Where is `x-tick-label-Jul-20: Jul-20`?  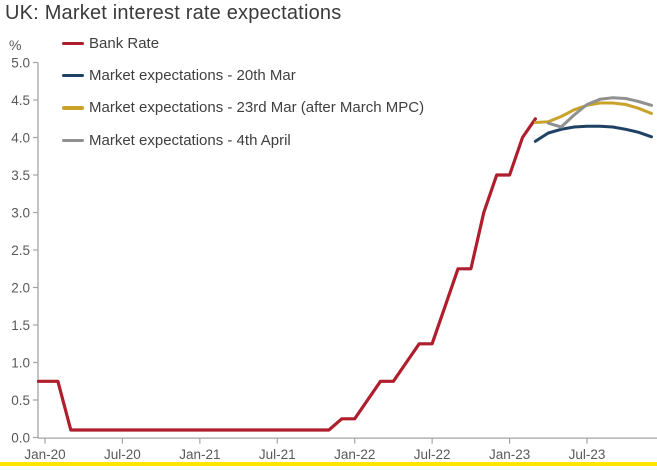
x-tick-label-Jul-20: Jul-20 is located at coordinates (122, 454).